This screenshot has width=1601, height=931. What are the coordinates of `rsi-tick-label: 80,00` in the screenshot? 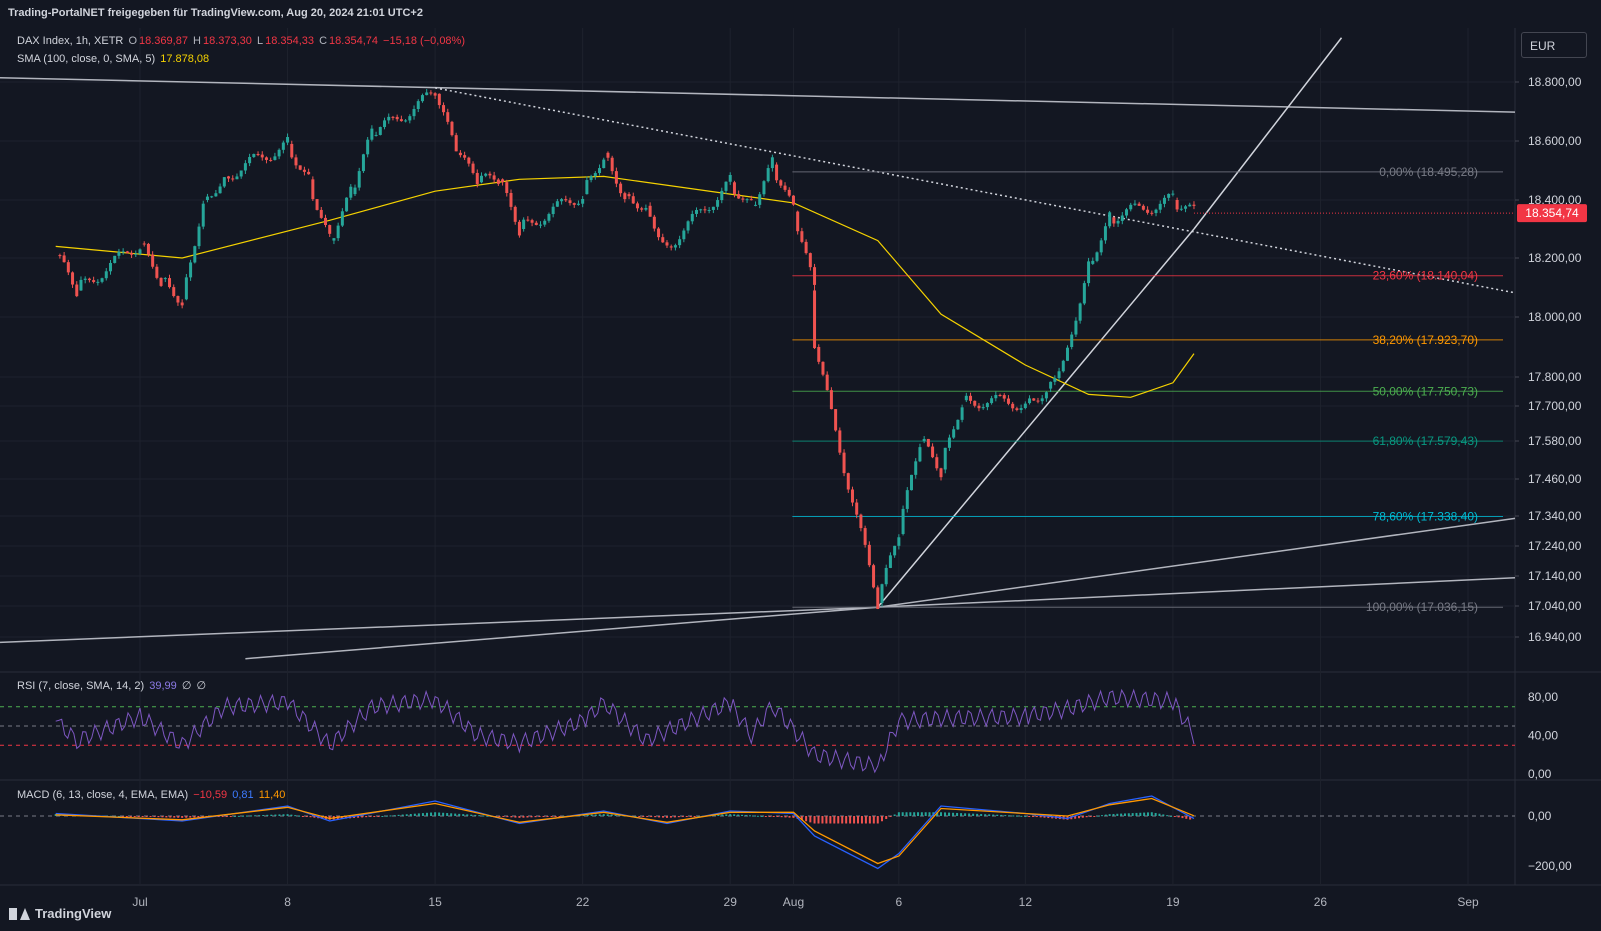 It's located at (1543, 697).